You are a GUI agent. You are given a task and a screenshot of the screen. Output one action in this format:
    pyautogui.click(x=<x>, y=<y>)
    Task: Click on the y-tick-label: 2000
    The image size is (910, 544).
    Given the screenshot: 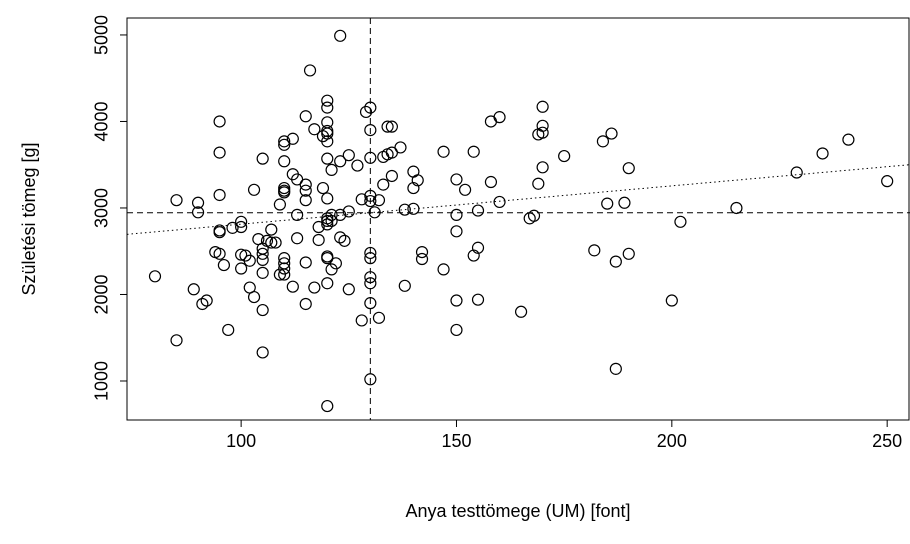 What is the action you would take?
    pyautogui.click(x=102, y=294)
    